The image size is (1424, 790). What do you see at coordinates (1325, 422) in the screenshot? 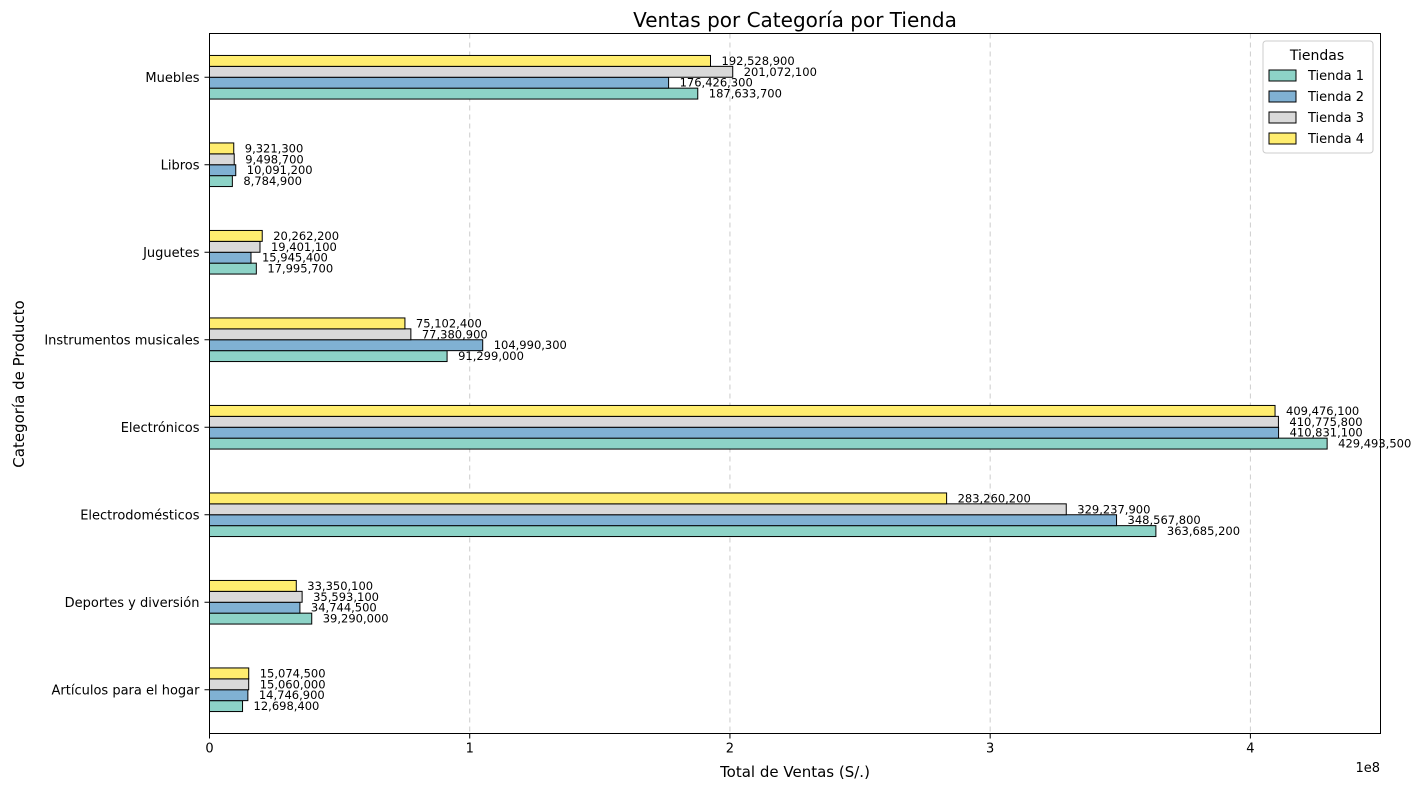
I see `bar-value-label: 410,775,800` at bounding box center [1325, 422].